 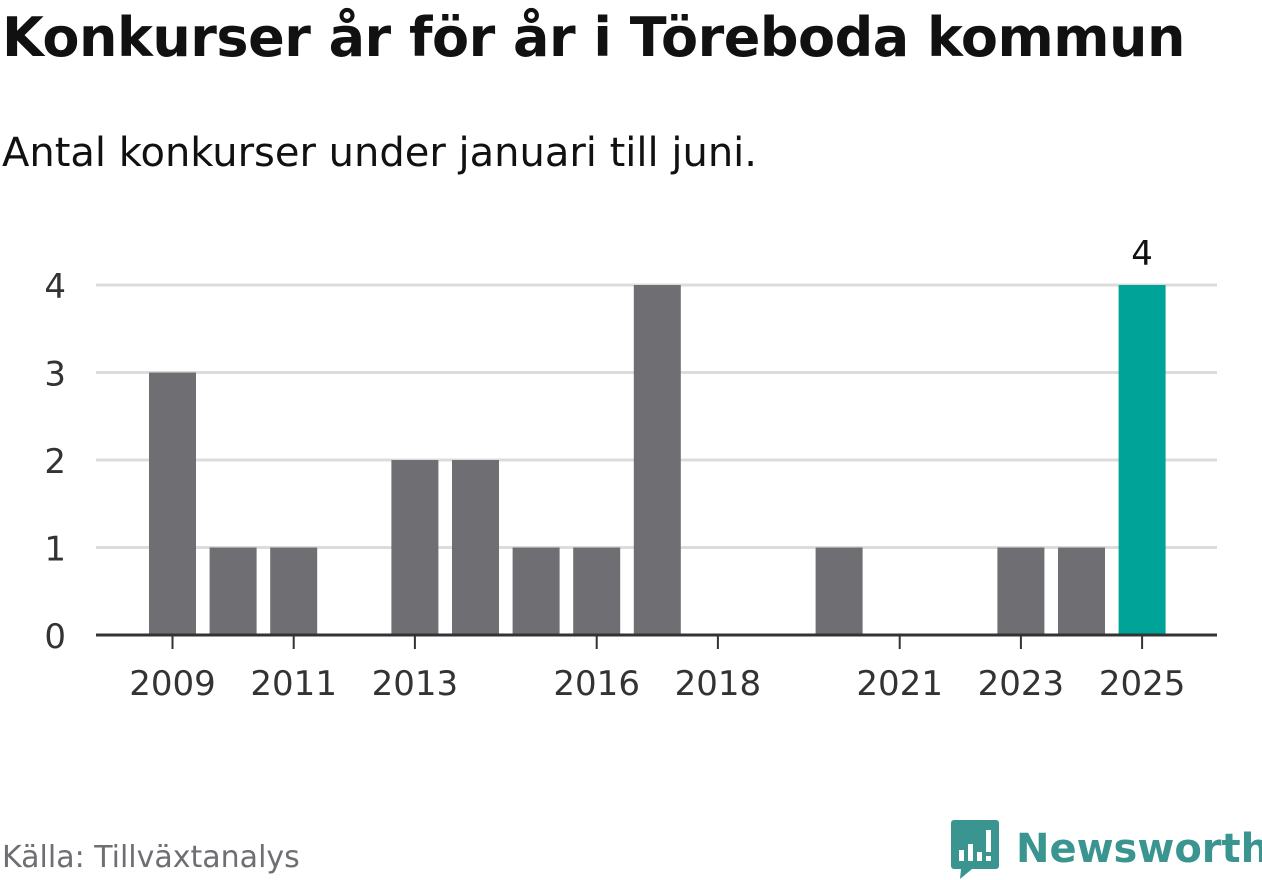 What do you see at coordinates (55, 637) in the screenshot?
I see `y-tick-label: 0` at bounding box center [55, 637].